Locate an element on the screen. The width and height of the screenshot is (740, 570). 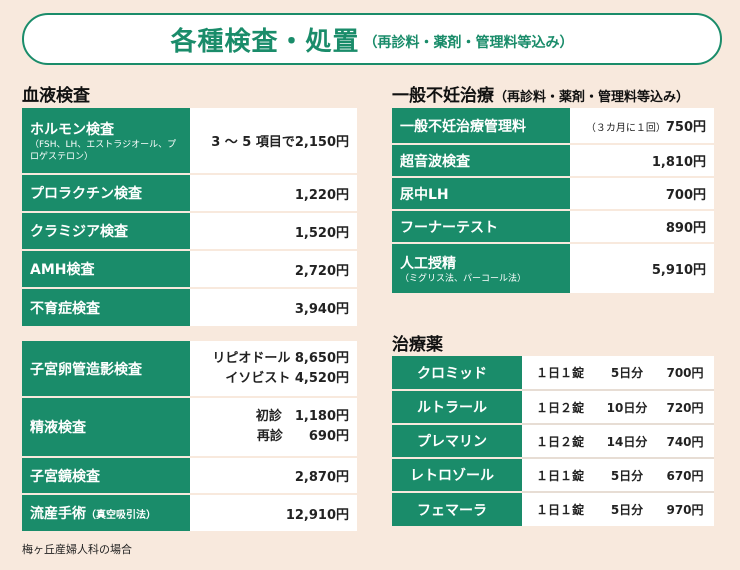
table-row: ルトラール １日２錠 10日分 720円 is located at coordinates (553, 407).